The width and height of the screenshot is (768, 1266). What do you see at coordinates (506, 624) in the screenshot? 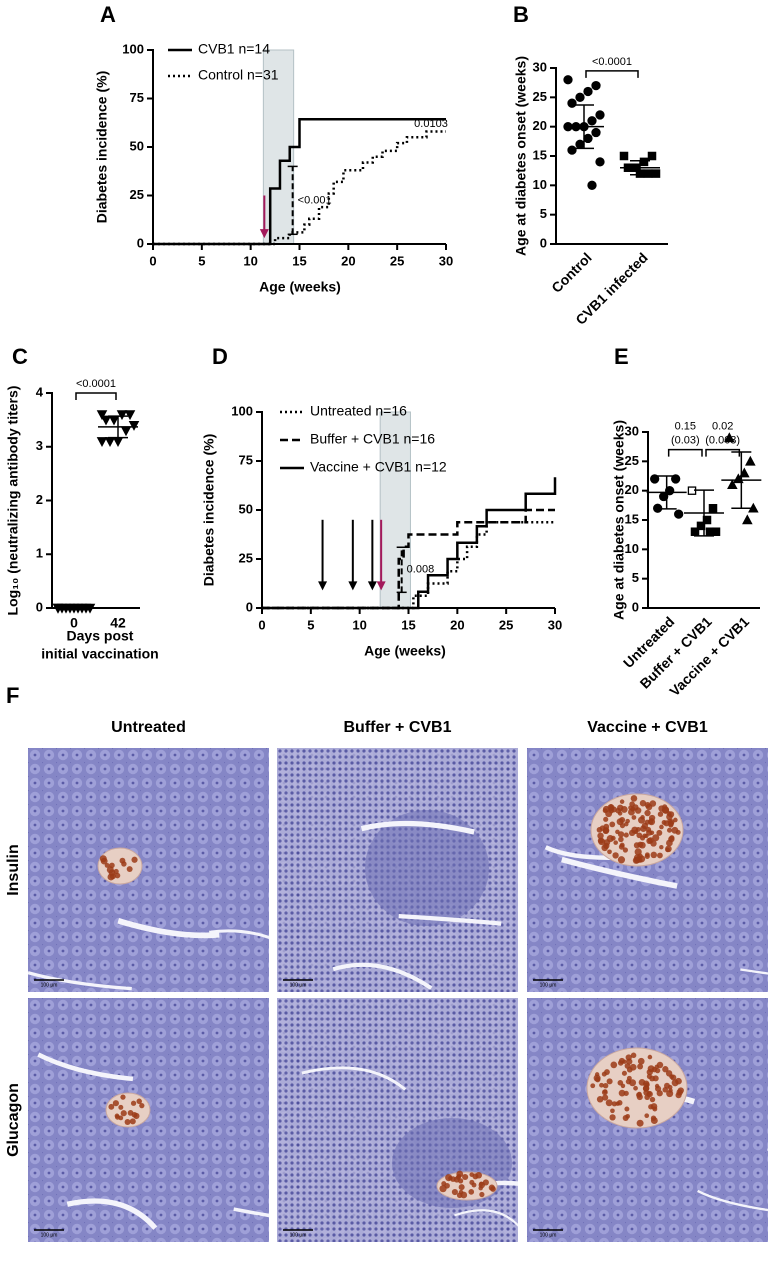
I see `x-tick-label: 25` at bounding box center [506, 624].